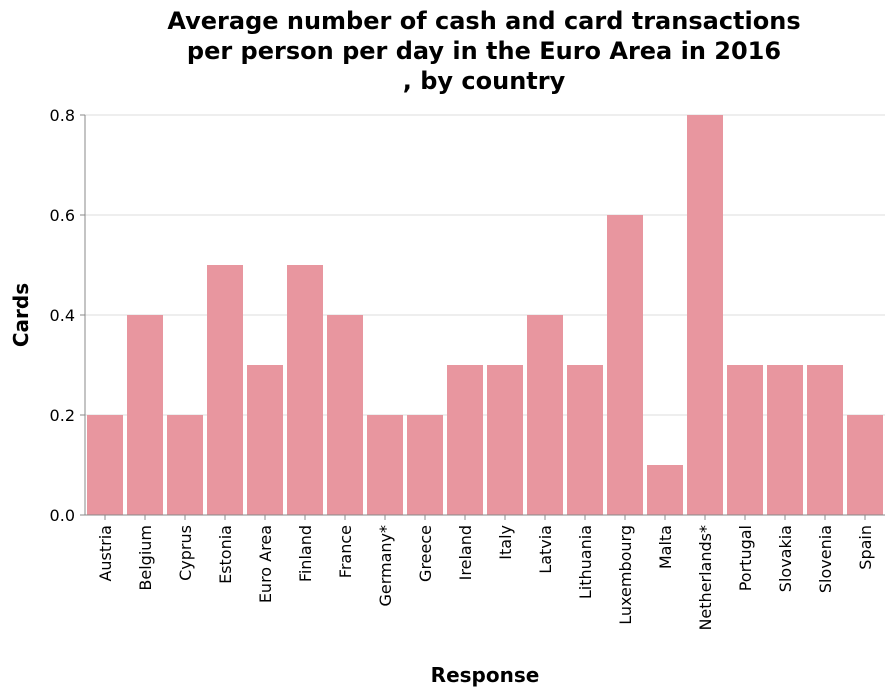 Image resolution: width=894 pixels, height=696 pixels. I want to click on bar-cyprus, so click(185, 465).